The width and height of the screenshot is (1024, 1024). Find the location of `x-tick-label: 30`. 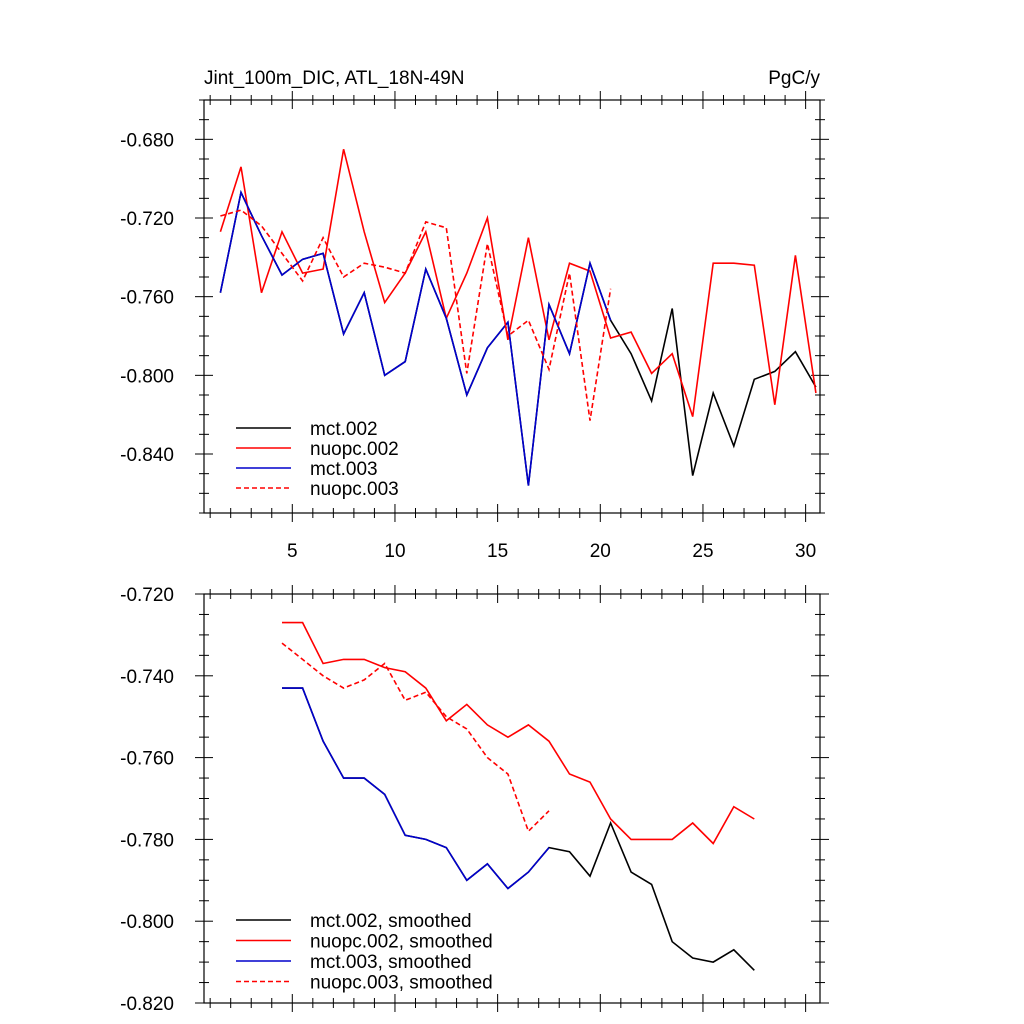

x-tick-label: 30 is located at coordinates (805, 551).